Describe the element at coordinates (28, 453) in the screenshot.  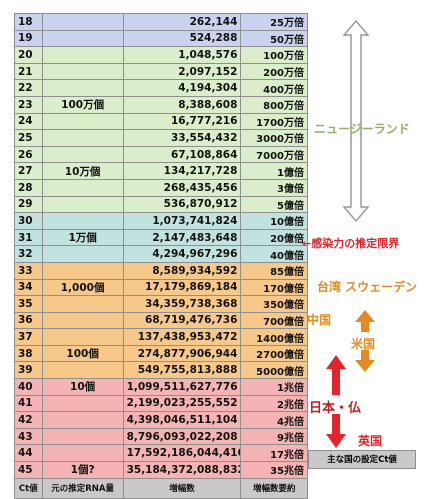
I see `ct-cell: 44` at that location.